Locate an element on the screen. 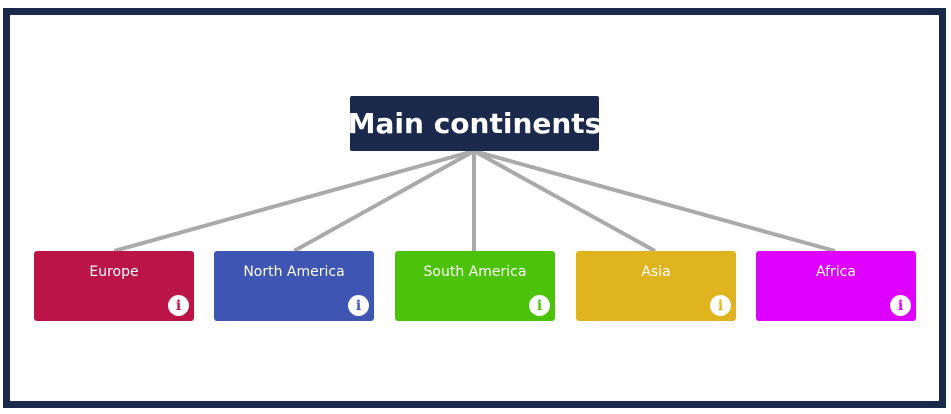 The width and height of the screenshot is (951, 414). node-label: South America is located at coordinates (475, 272).